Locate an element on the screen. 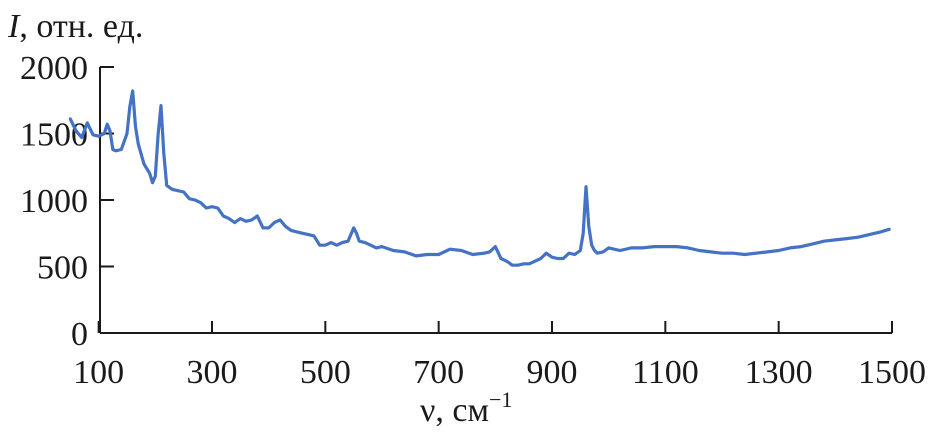 This screenshot has height=435, width=932. x-tick-label: 100 is located at coordinates (98, 372).